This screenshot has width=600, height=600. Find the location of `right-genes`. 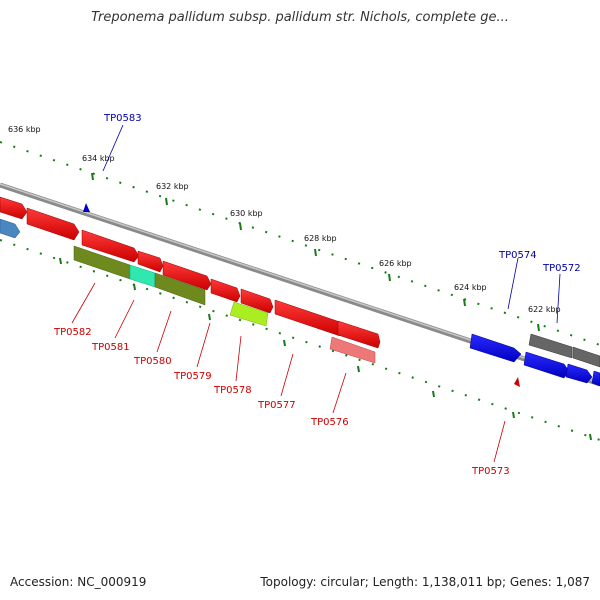

right-genes is located at coordinates (534, 360).